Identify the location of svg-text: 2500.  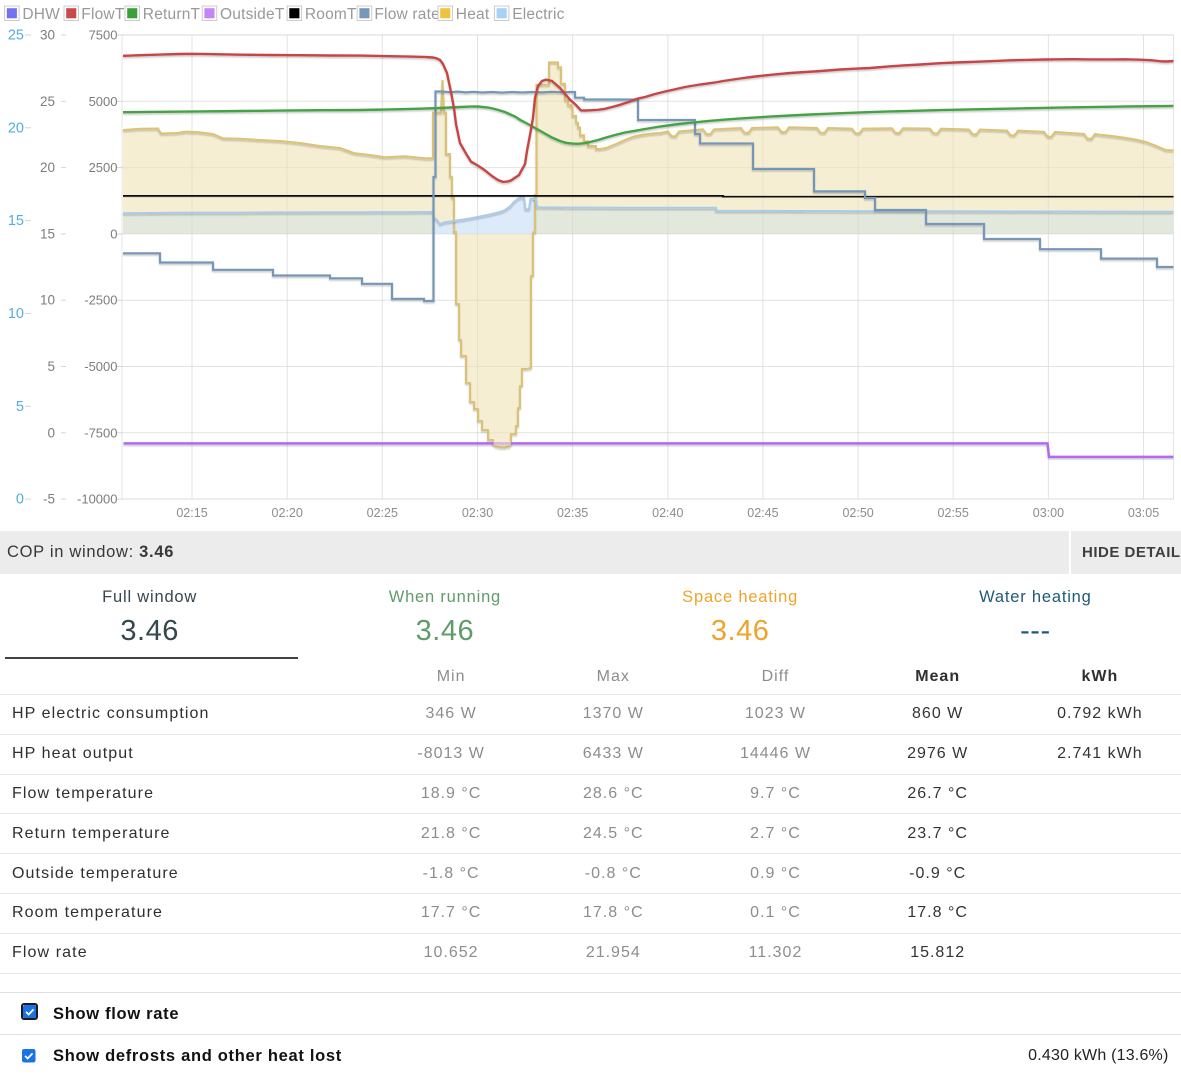
(103, 167).